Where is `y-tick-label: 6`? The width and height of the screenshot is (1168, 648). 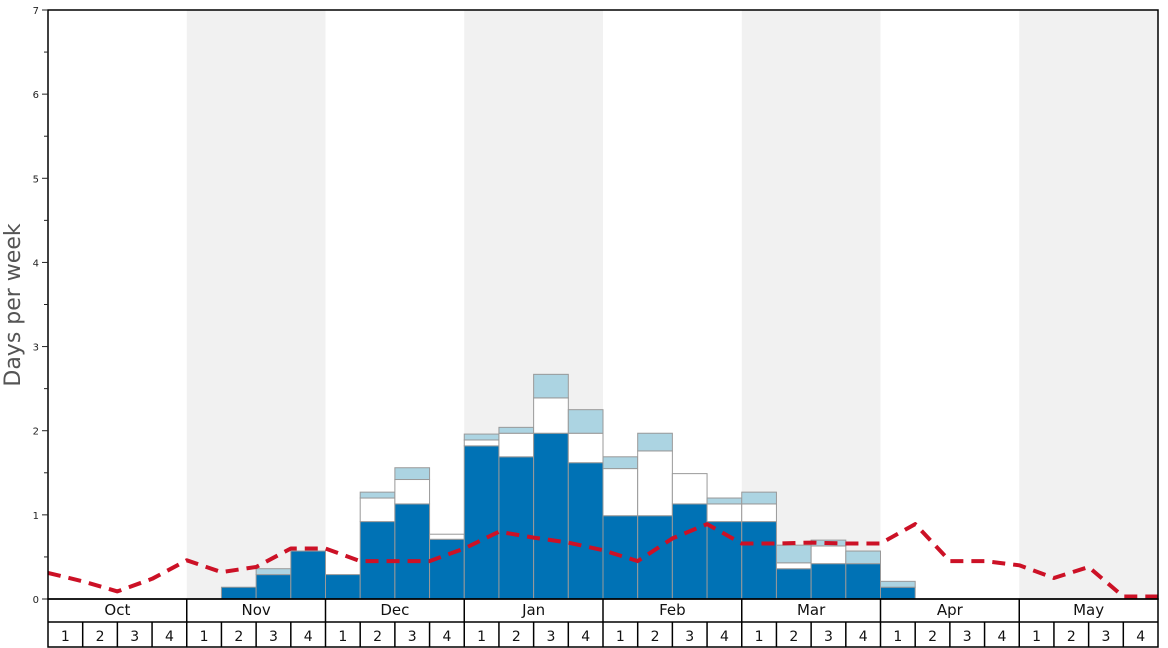 y-tick-label: 6 is located at coordinates (36, 95).